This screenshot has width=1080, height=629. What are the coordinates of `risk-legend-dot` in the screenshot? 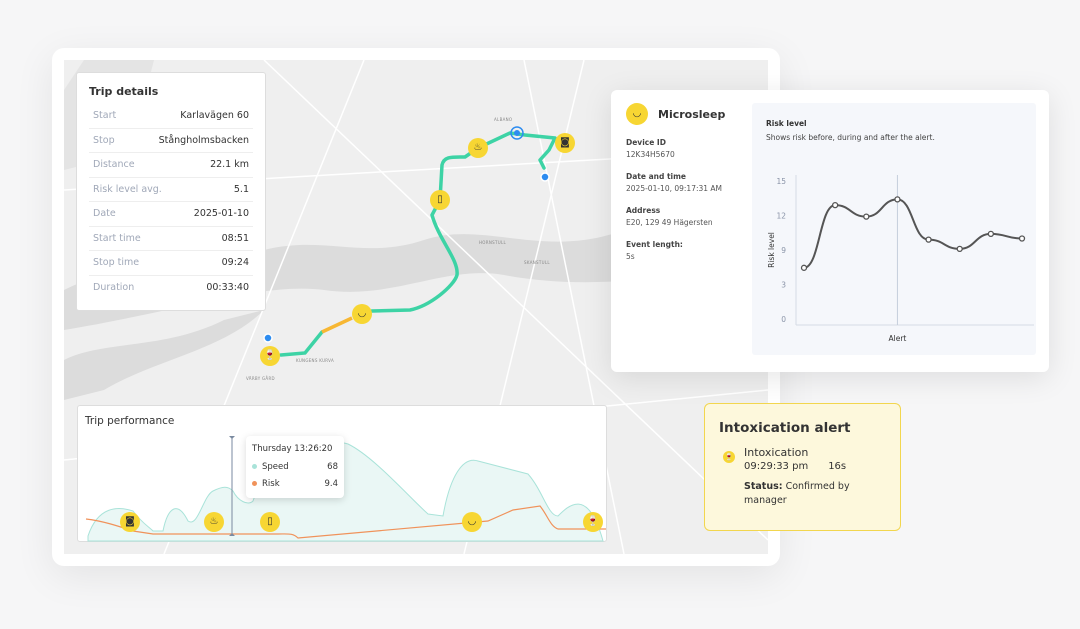 It's located at (254, 483).